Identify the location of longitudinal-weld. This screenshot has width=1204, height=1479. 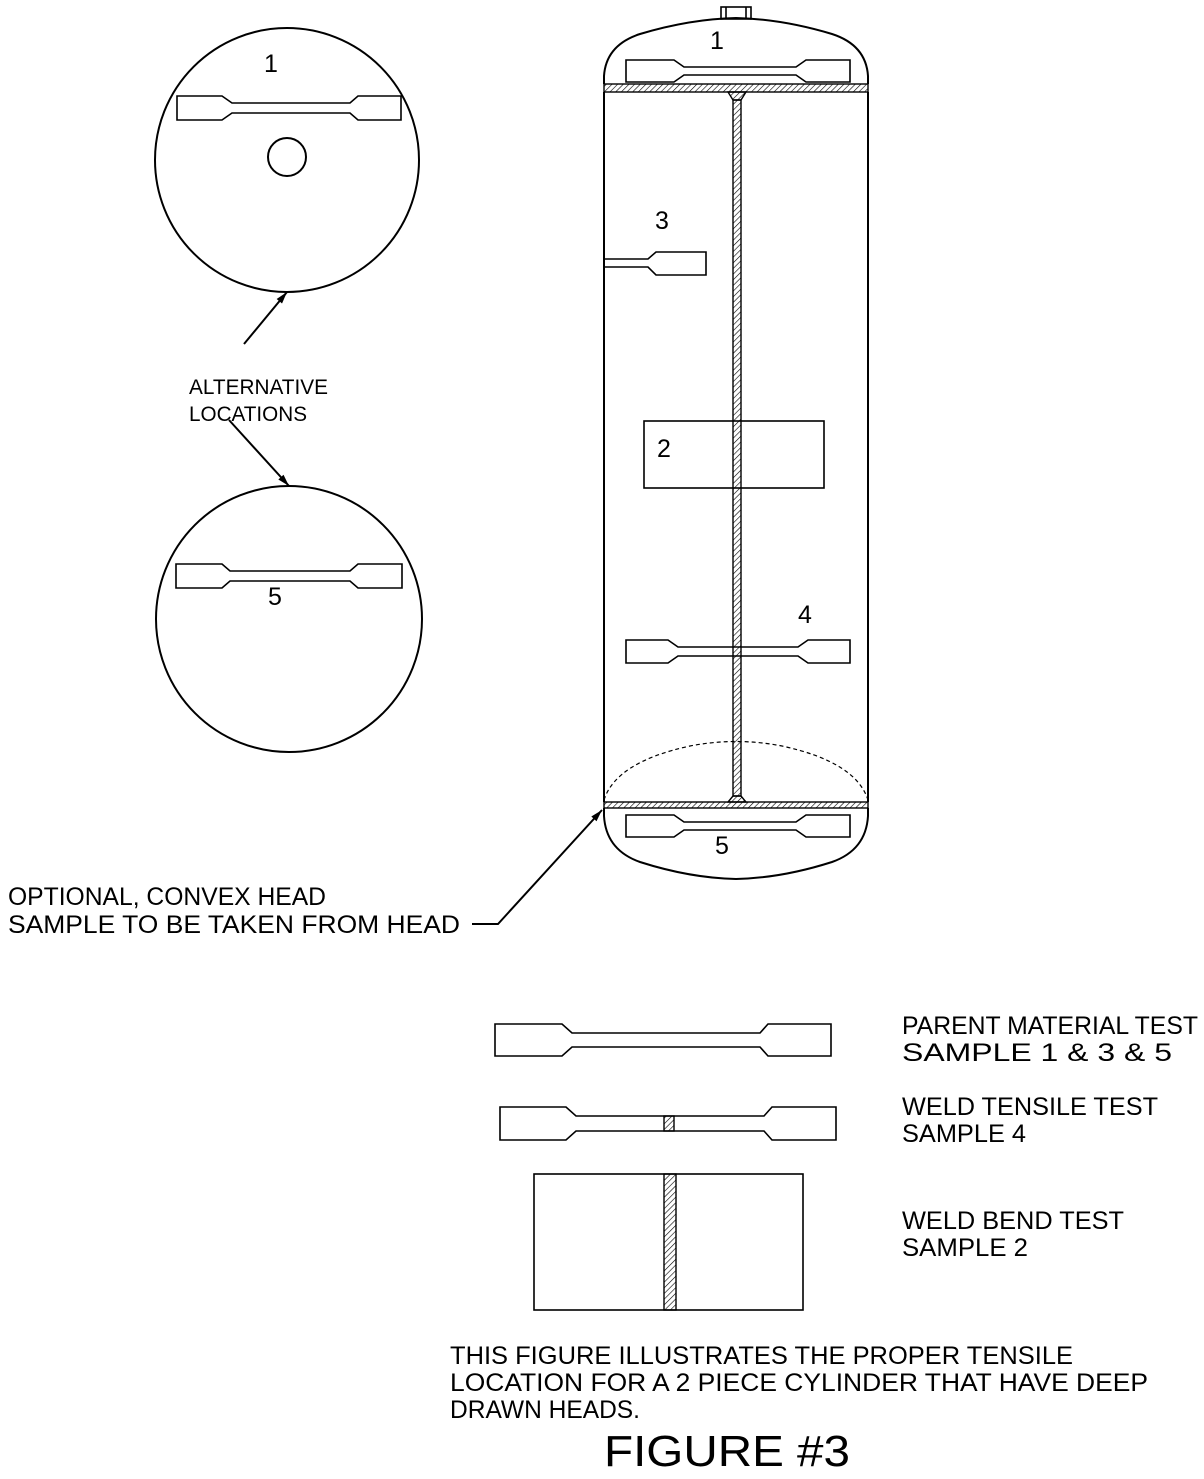
(737, 448).